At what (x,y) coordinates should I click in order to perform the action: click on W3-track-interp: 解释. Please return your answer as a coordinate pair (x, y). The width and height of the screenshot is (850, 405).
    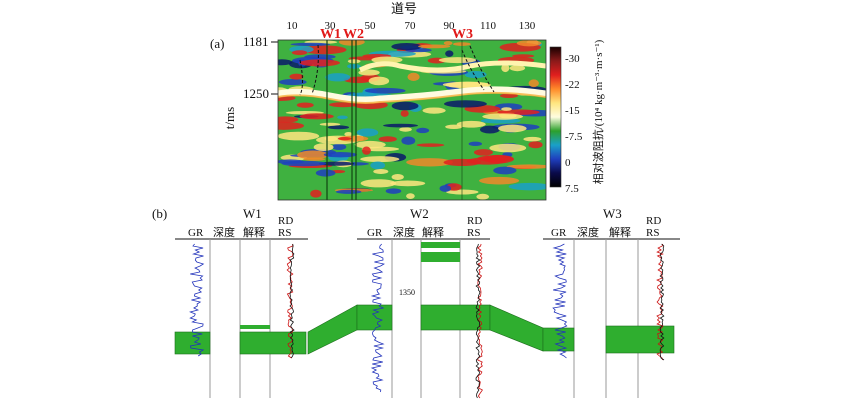
    Looking at the image, I should click on (620, 232).